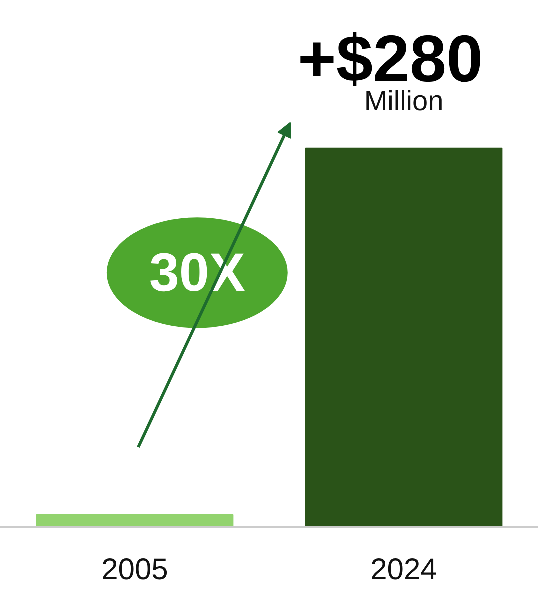  I want to click on annotation: 30X, so click(197, 272).